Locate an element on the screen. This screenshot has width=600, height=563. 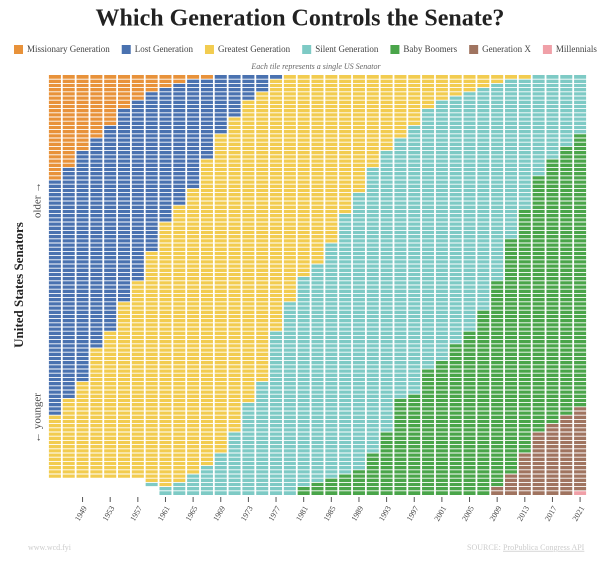
site-credit: www.wcd.fyi is located at coordinates (50, 547).